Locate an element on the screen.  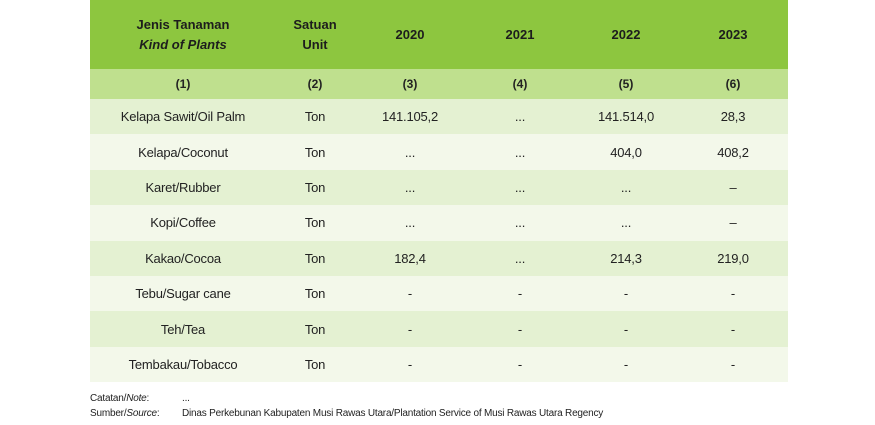
header-unit-en: Unit is located at coordinates (315, 44).